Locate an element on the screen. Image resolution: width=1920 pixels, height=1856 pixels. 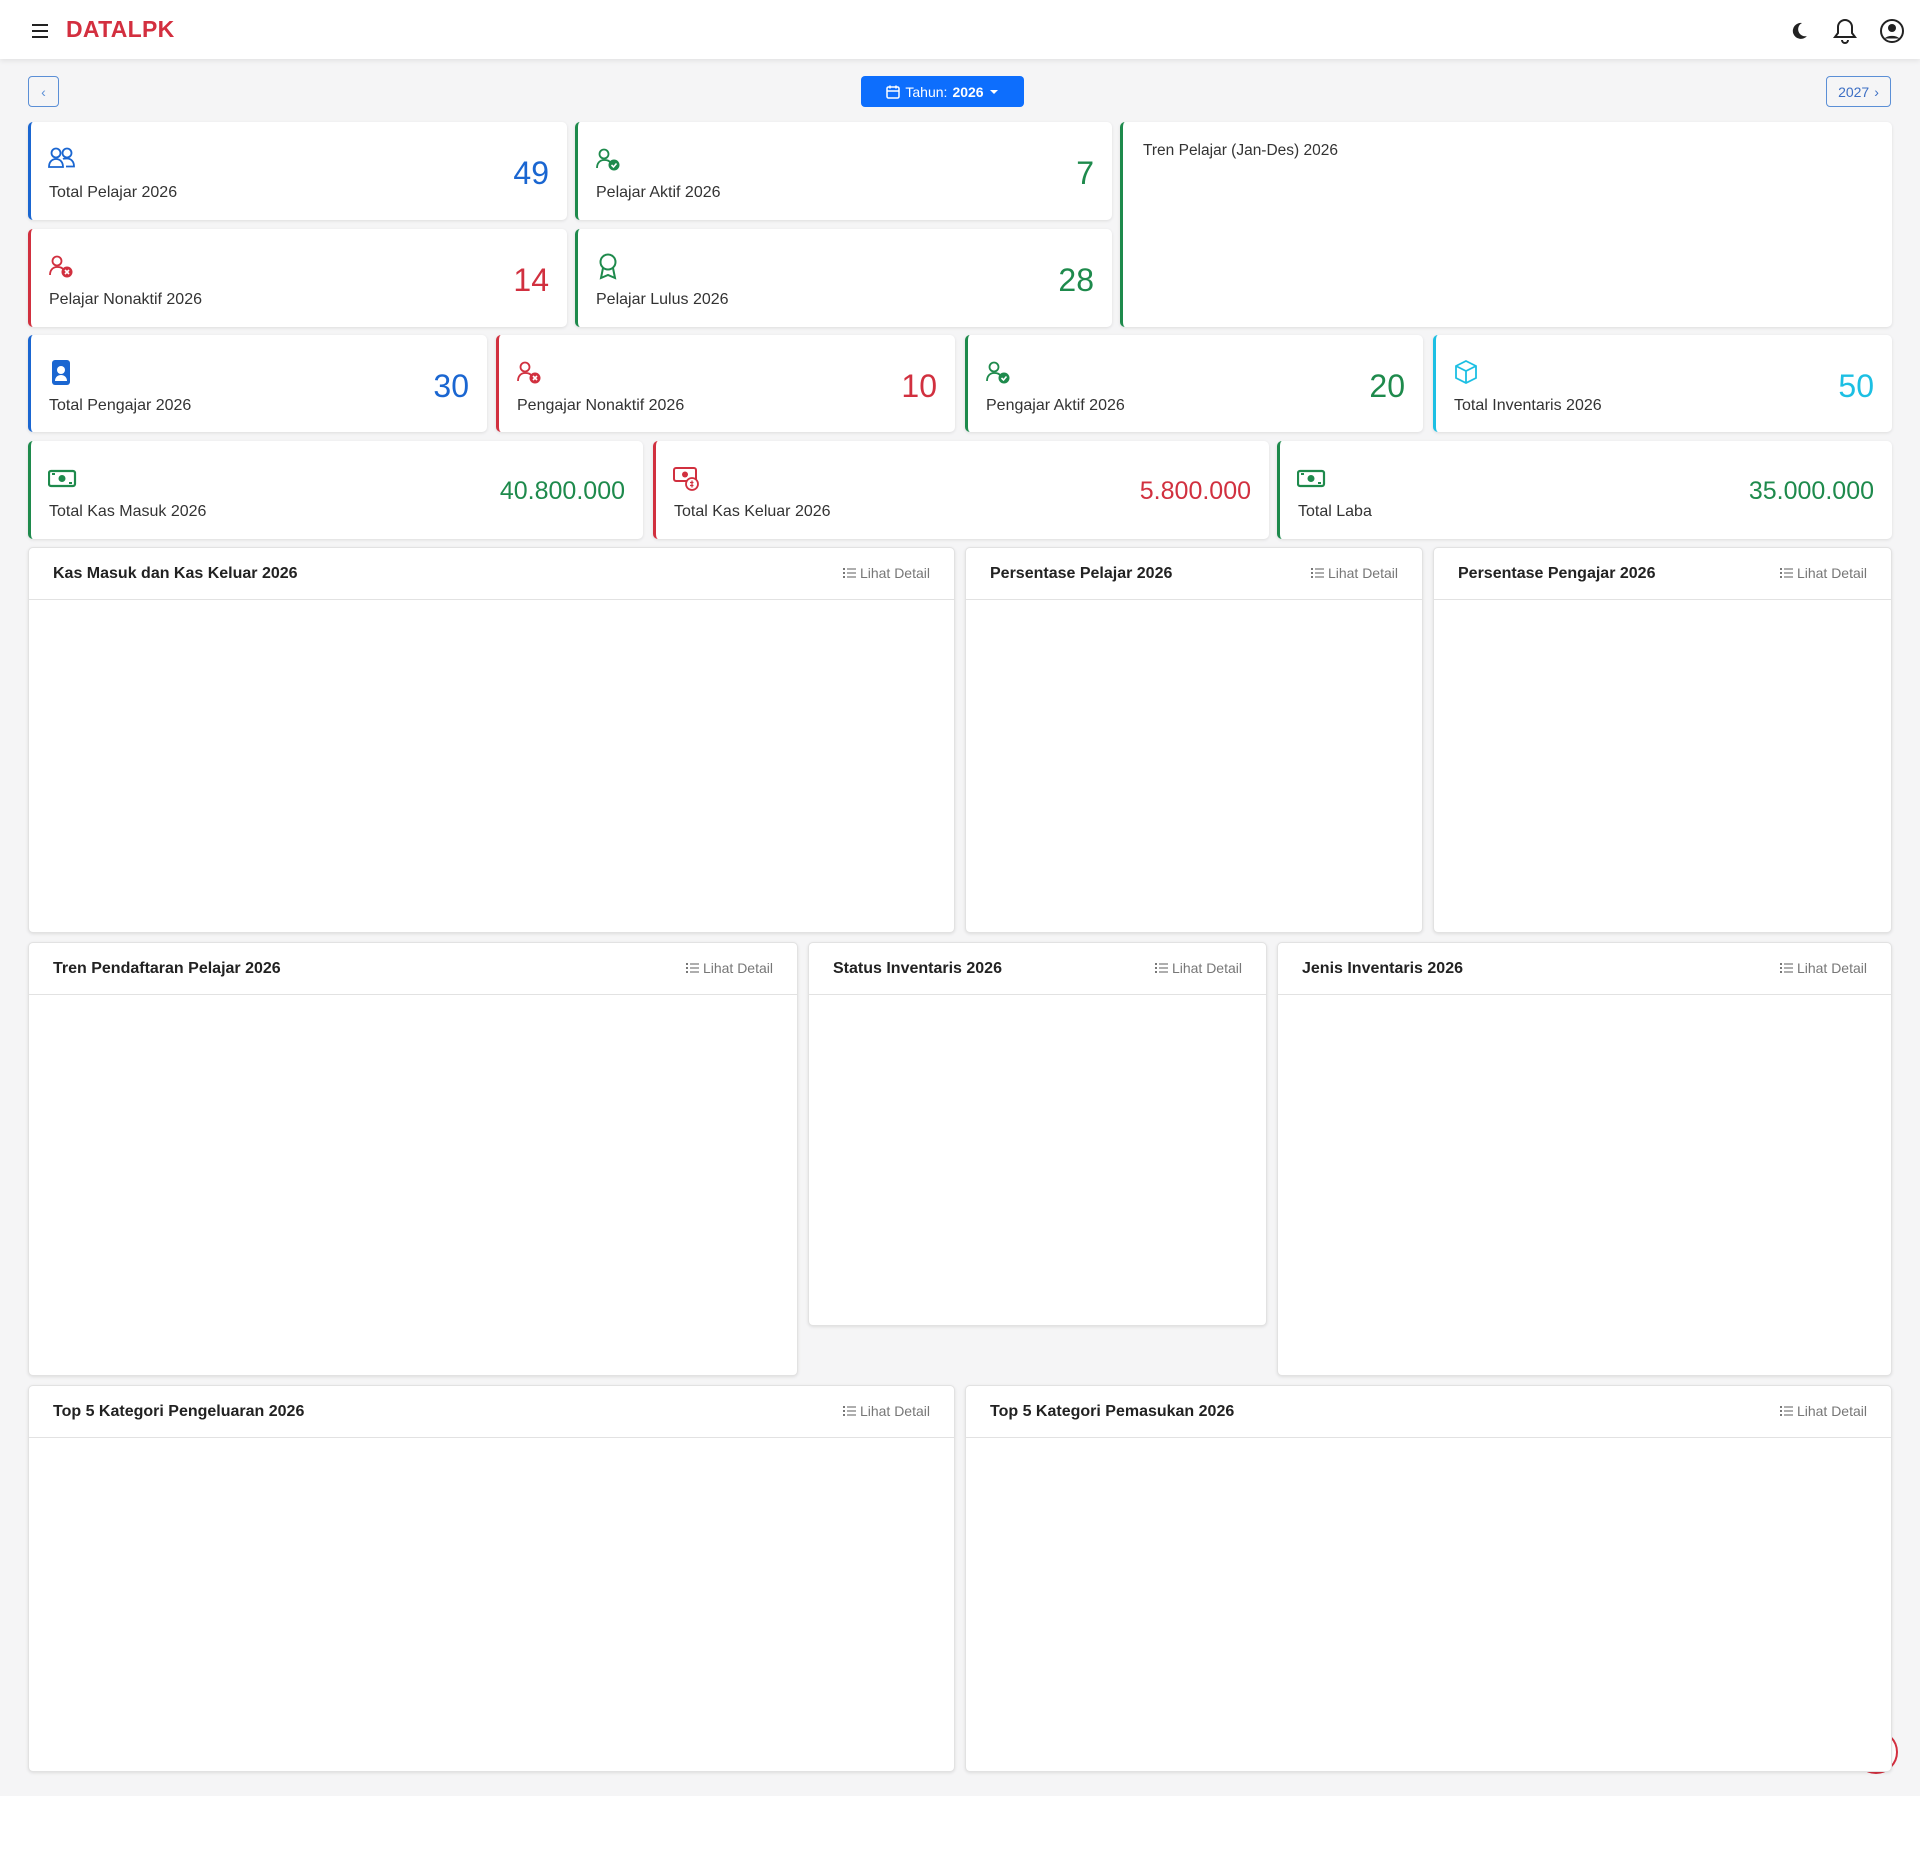
next-year-button: 2027 › is located at coordinates (1858, 91).